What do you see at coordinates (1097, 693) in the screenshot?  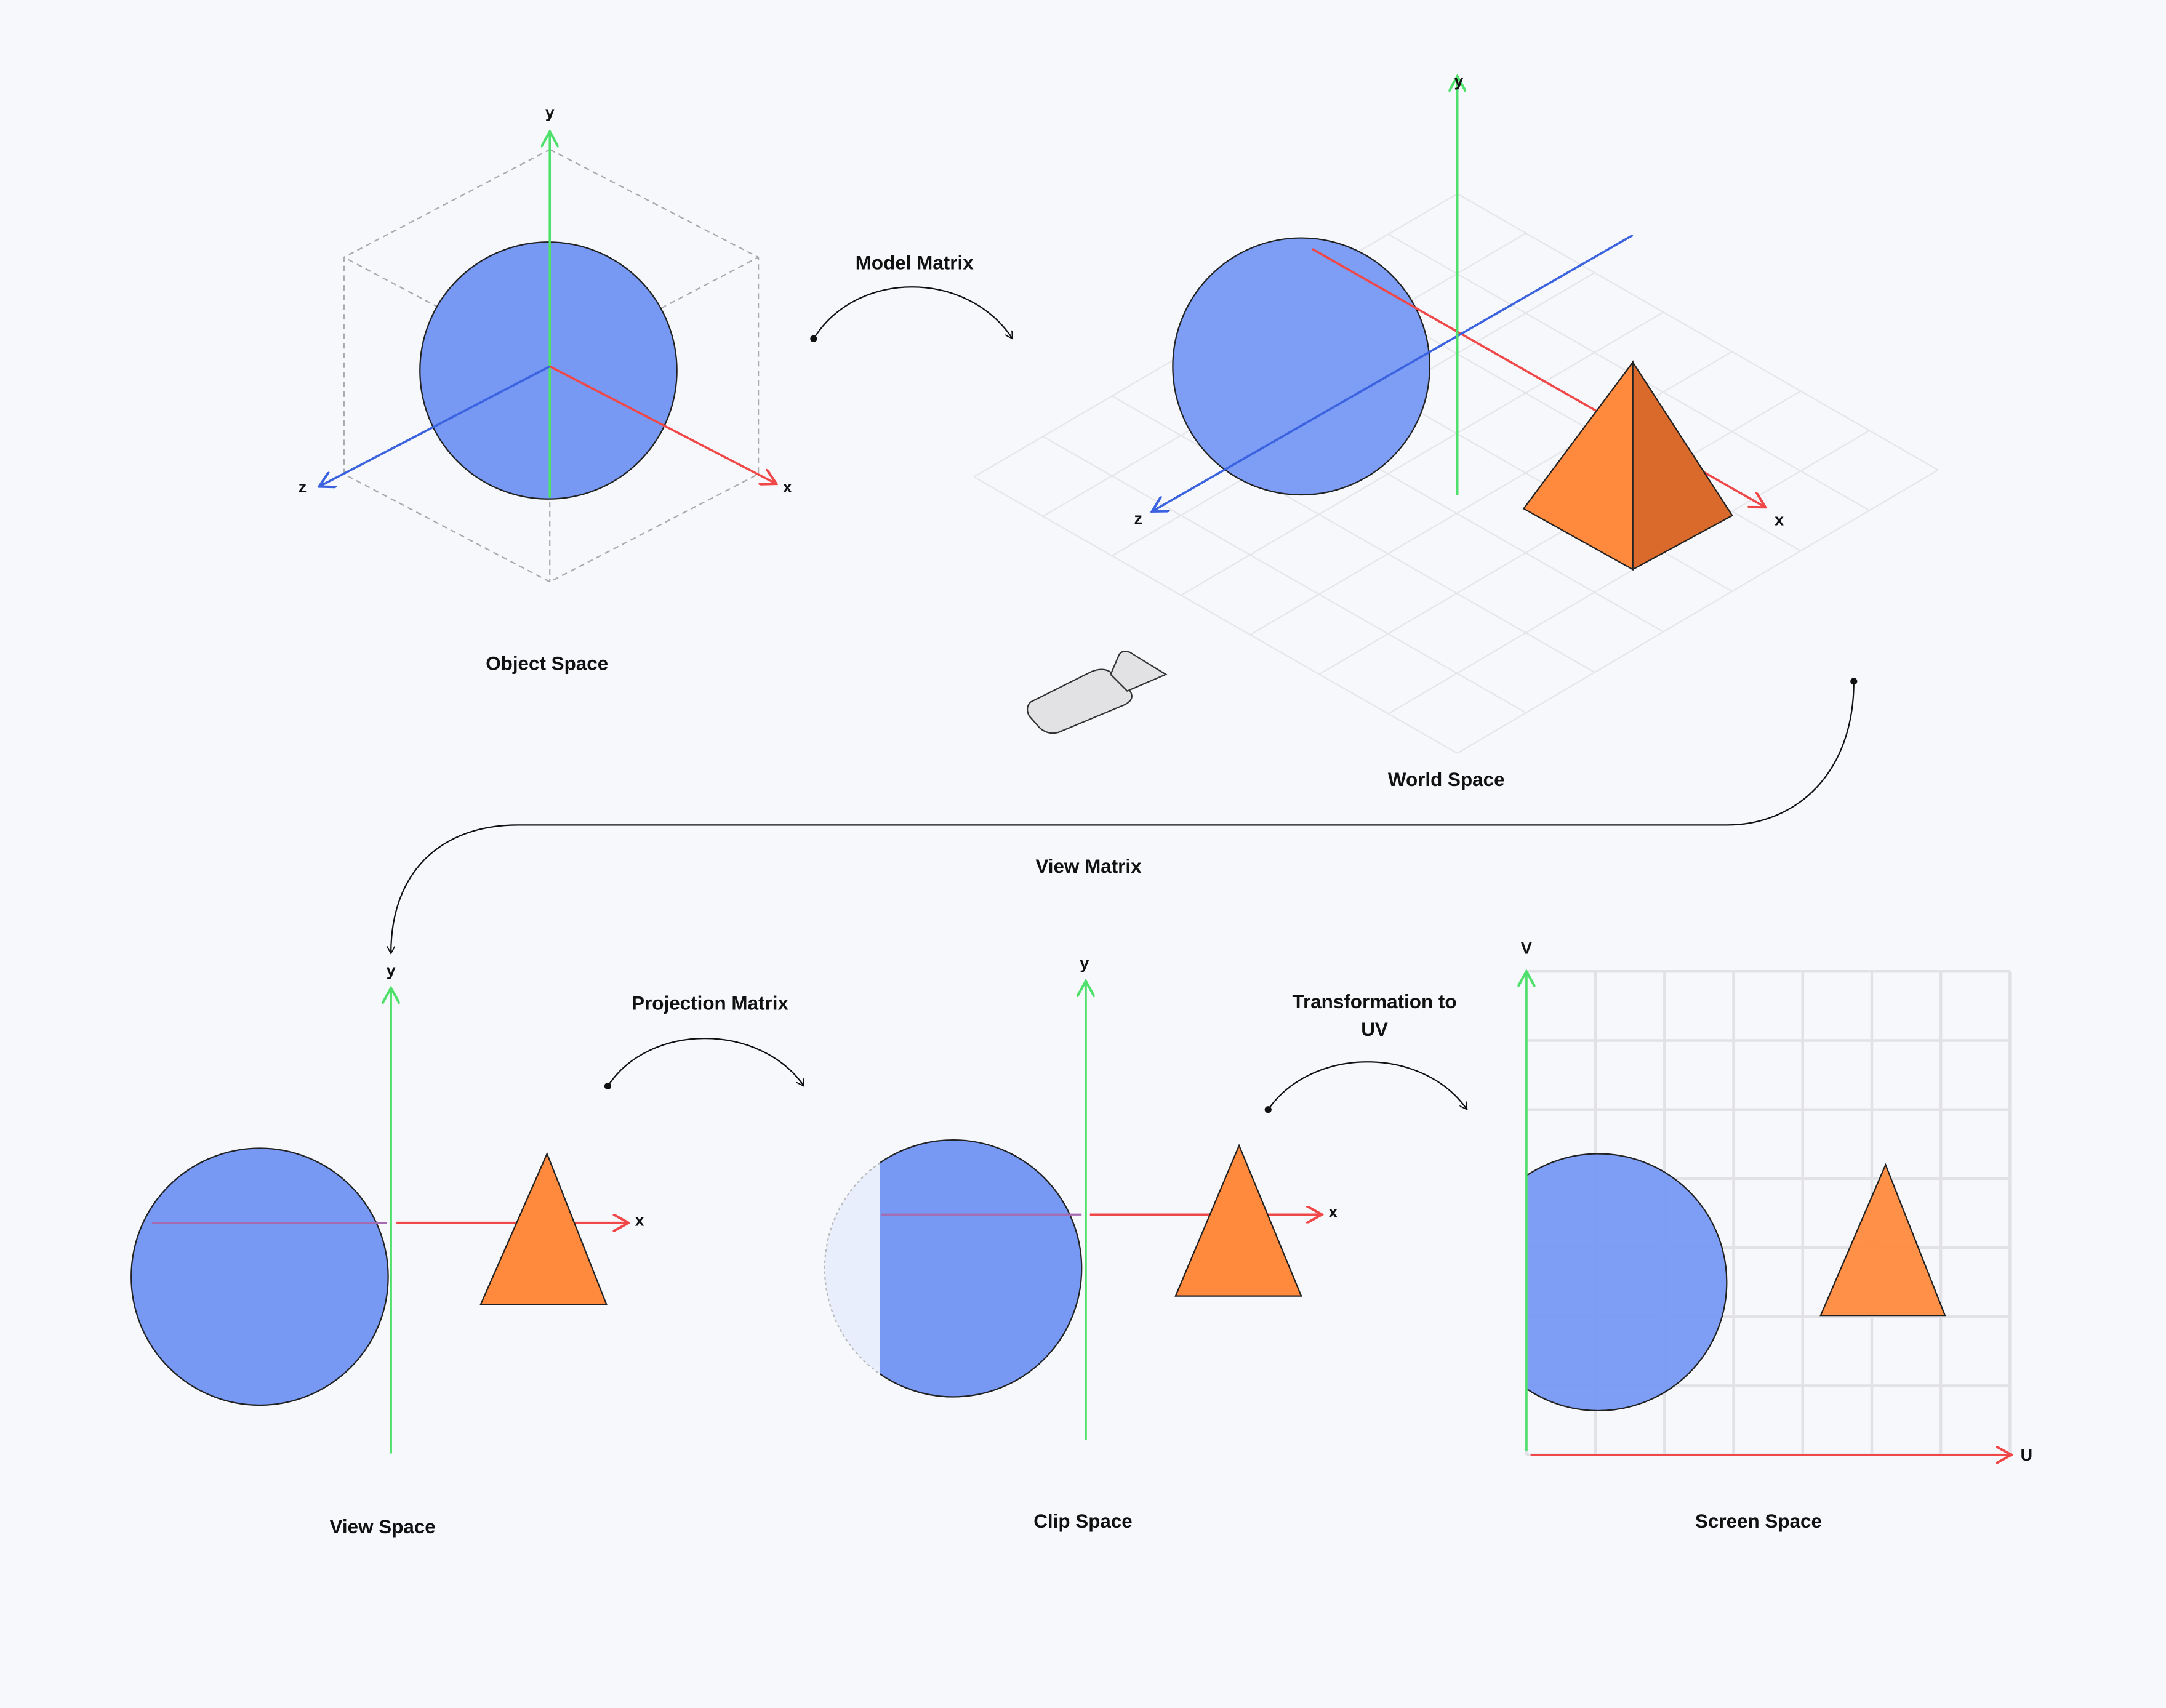 I see `camera-icon` at bounding box center [1097, 693].